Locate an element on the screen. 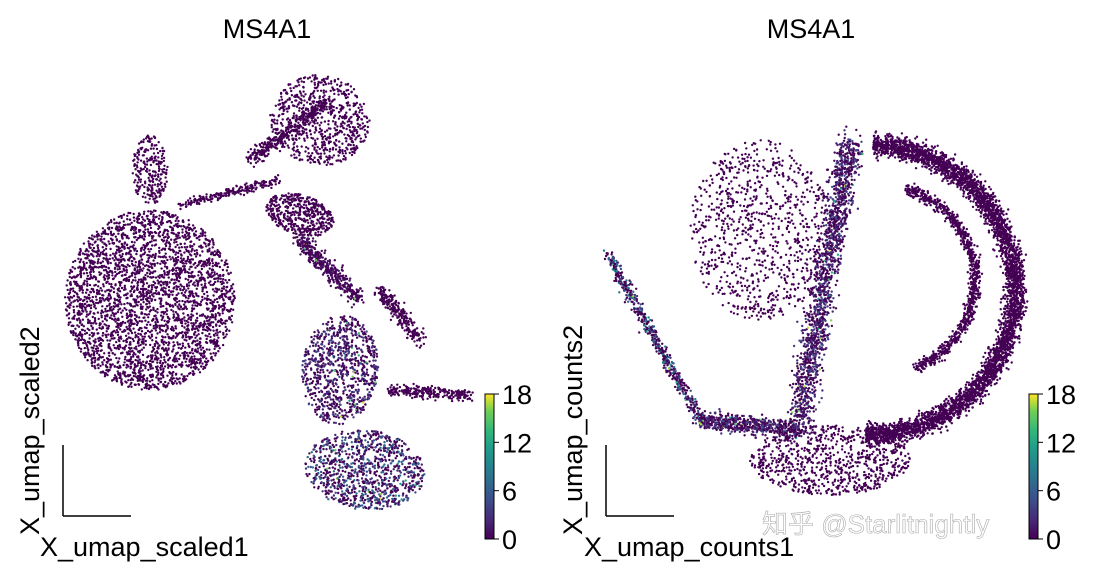 Image resolution: width=1105 pixels, height=578 pixels. x-axis-label-scaled: X_umap_scaled1 is located at coordinates (144, 547).